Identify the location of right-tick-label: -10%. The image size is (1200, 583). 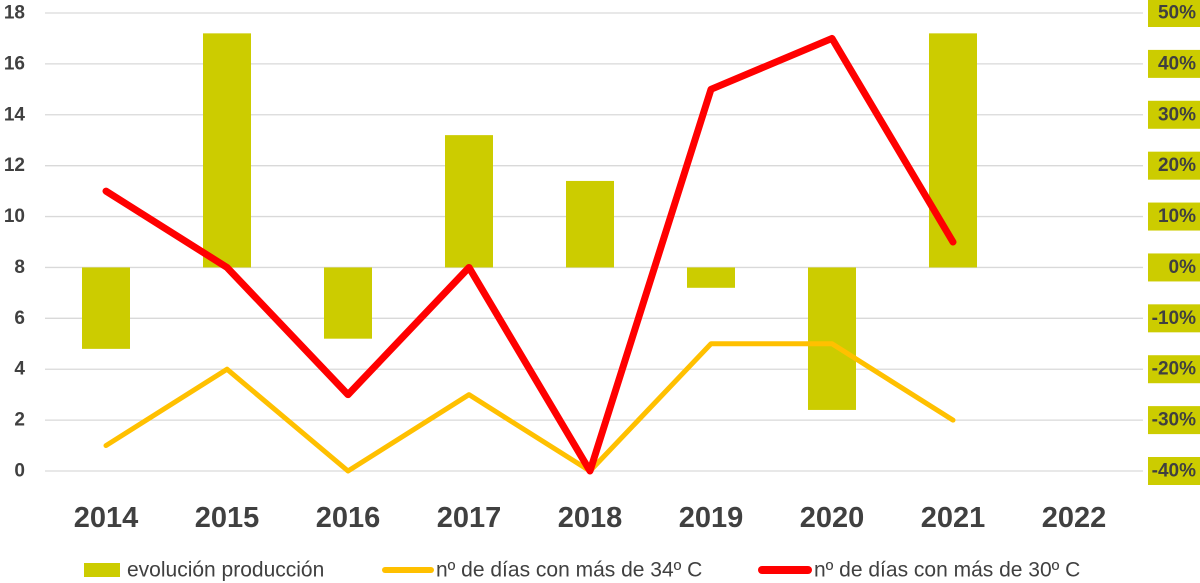
(1174, 318).